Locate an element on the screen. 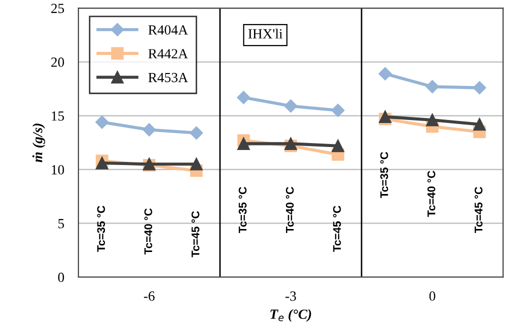 This screenshot has width=516, height=326. legend-label: R404A is located at coordinates (168, 30).